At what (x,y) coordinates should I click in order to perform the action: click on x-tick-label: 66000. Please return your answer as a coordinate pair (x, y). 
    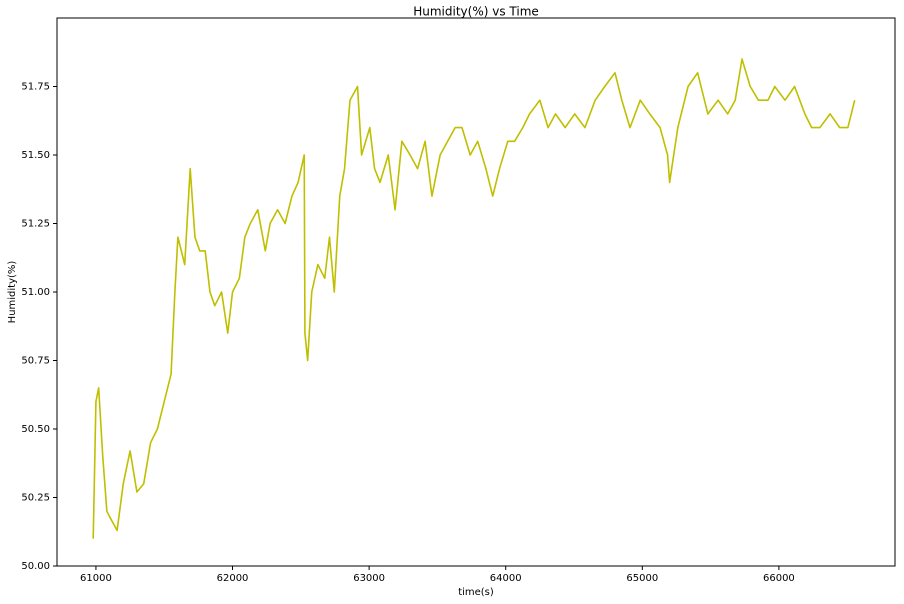
    Looking at the image, I should click on (779, 578).